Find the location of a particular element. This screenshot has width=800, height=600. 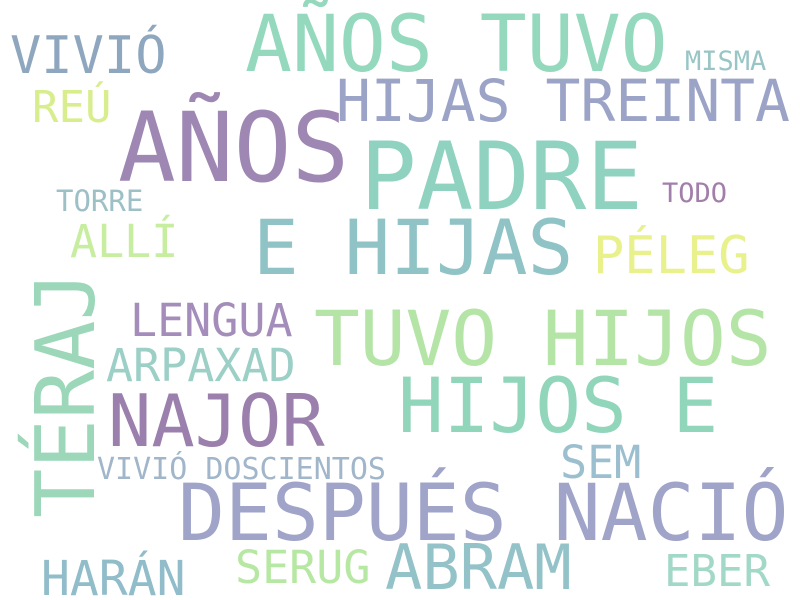

word-misma: MISMA is located at coordinates (726, 61).